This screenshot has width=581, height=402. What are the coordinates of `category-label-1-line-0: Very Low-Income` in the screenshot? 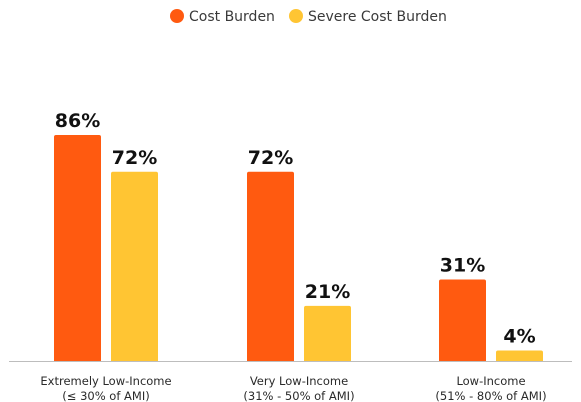 It's located at (299, 381).